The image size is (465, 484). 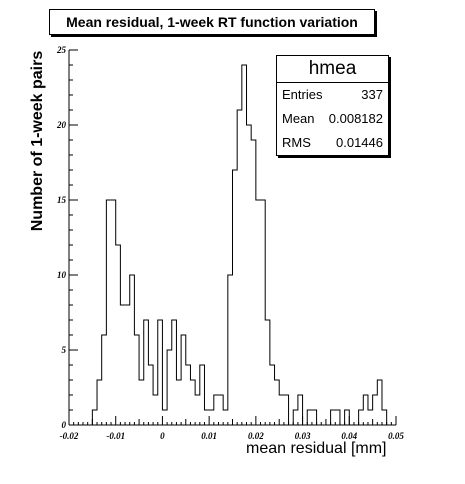 What do you see at coordinates (62, 200) in the screenshot?
I see `y-tick-label: 15` at bounding box center [62, 200].